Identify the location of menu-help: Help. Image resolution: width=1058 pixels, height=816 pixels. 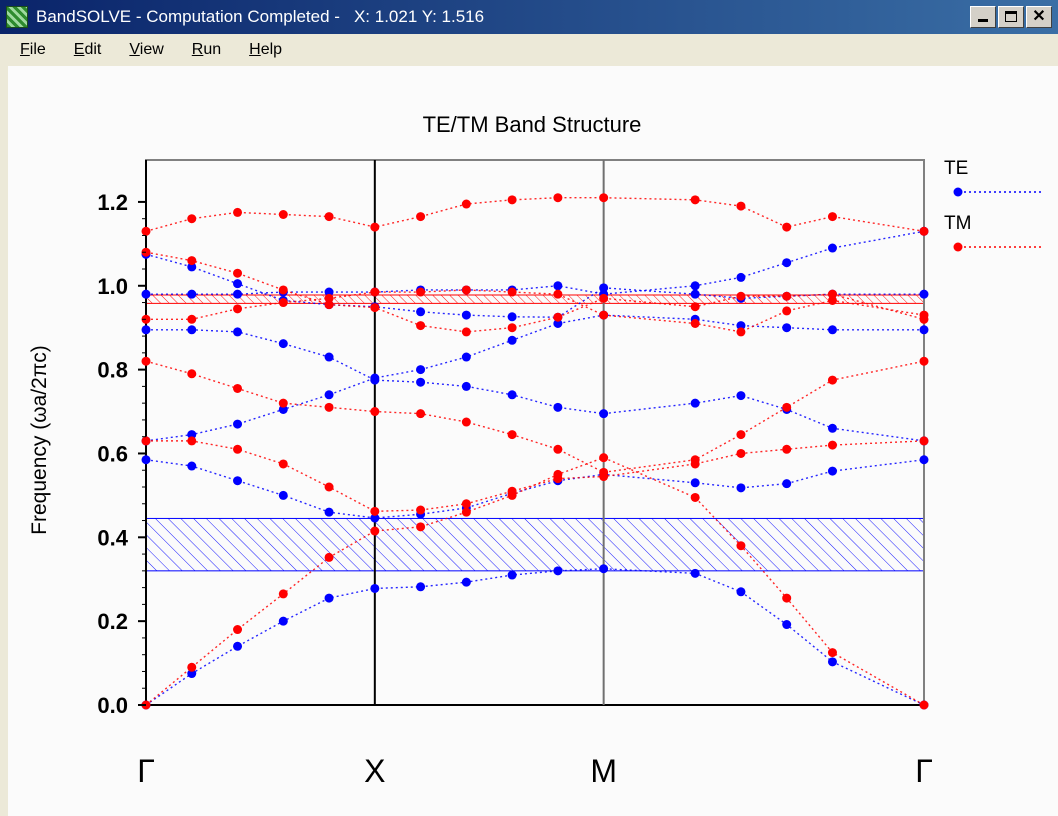
(266, 49).